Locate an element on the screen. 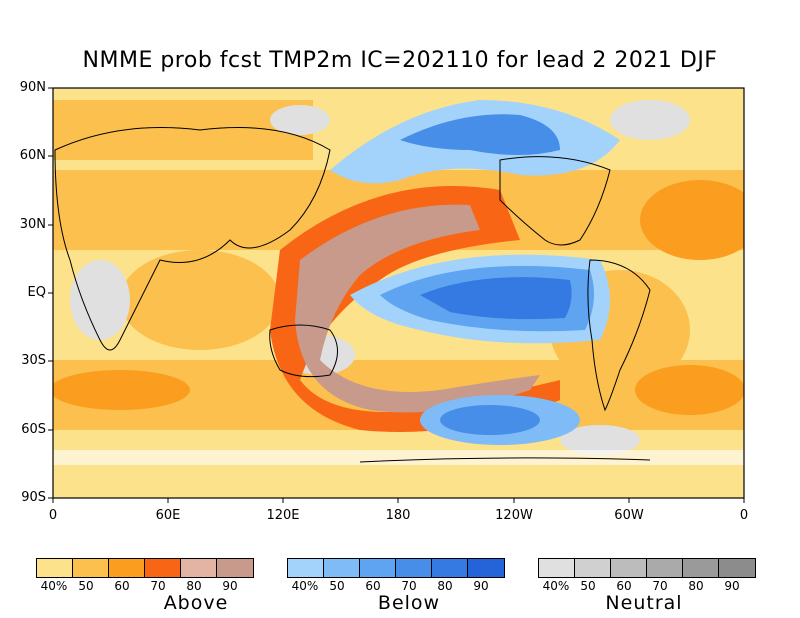  y-label-30s: 30S is located at coordinates (33, 360).